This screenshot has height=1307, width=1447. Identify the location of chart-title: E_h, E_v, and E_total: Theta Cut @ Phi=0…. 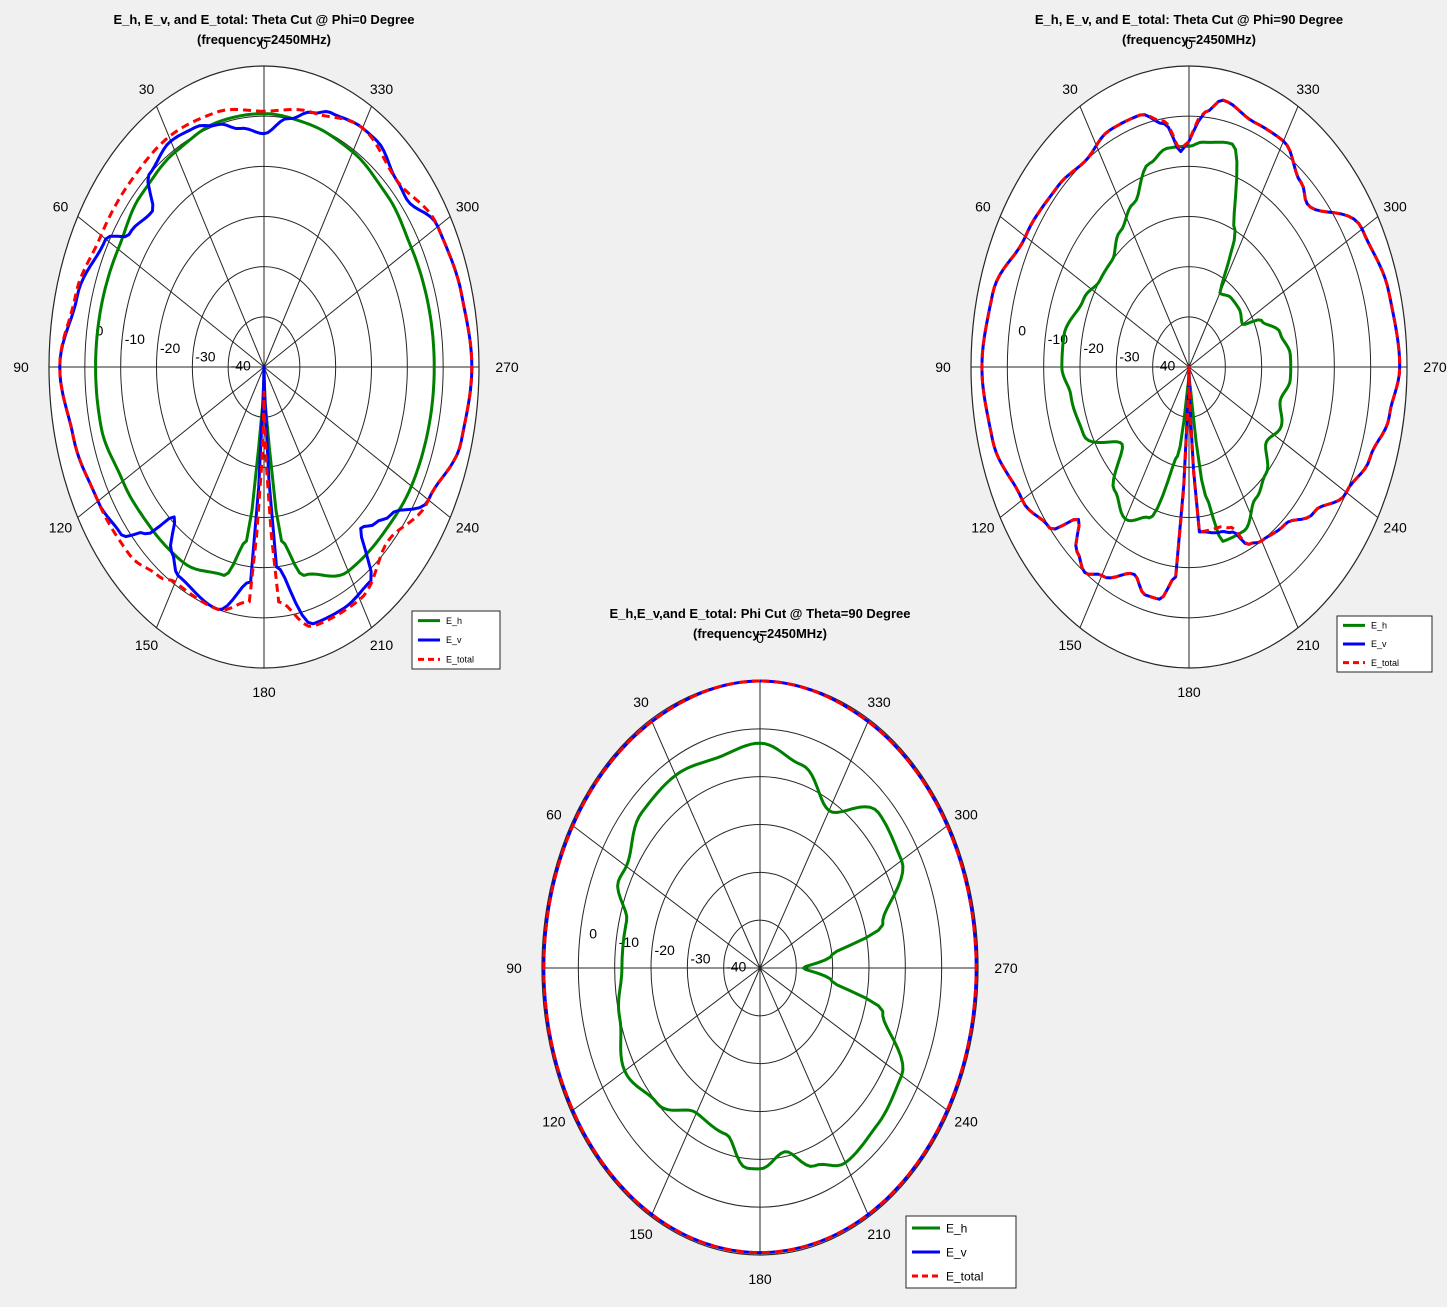
(263, 19).